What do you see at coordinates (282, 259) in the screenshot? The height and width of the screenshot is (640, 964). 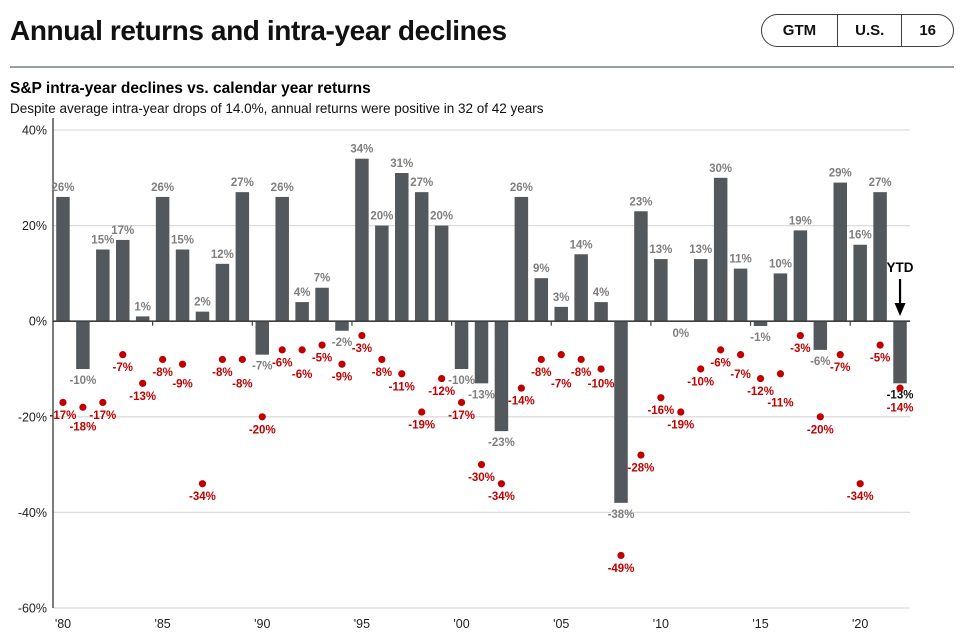 I see `bar-1991` at bounding box center [282, 259].